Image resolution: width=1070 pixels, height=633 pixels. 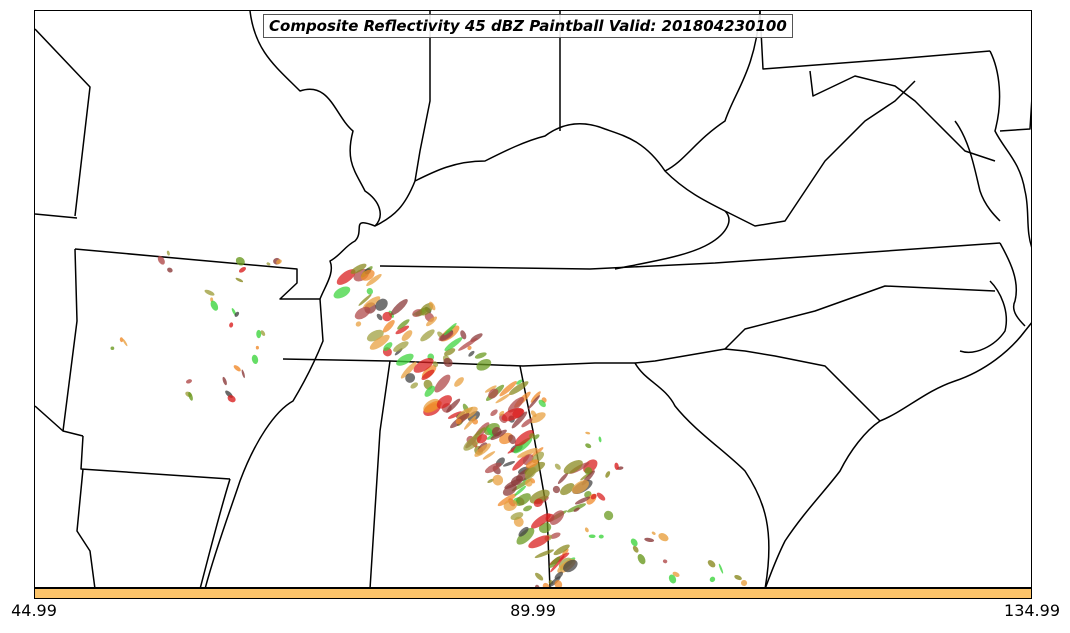 I want to click on colorbar, so click(x=533, y=593).